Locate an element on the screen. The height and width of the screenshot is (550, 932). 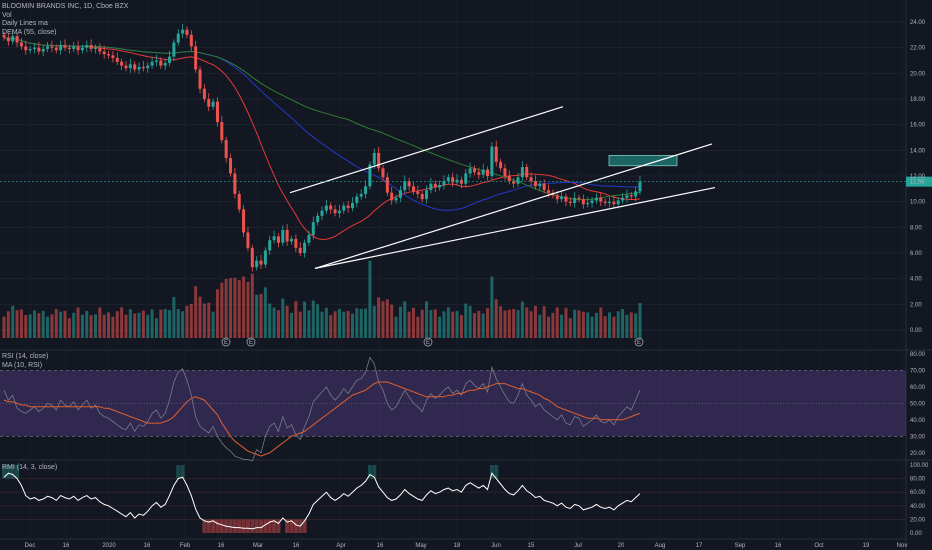
rsi-tick-label: 60.00 is located at coordinates (918, 388).